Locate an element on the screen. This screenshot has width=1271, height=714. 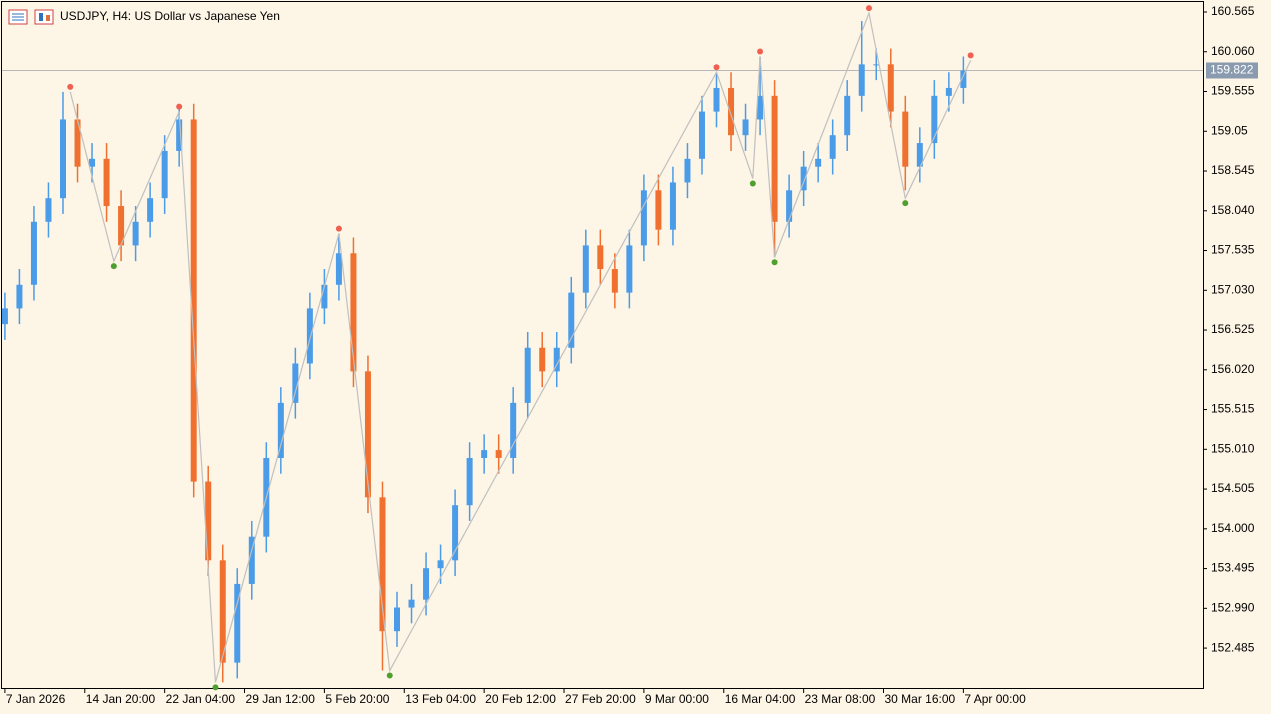
x-tick-label: 27 Feb 20:00 is located at coordinates (600, 699).